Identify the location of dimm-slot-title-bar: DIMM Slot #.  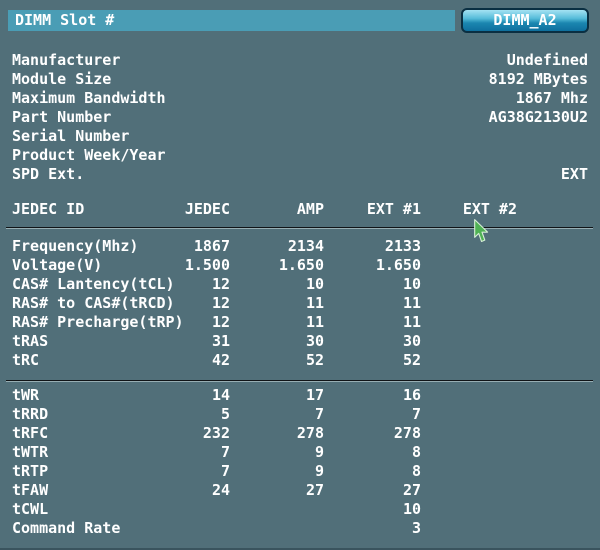
(231, 20).